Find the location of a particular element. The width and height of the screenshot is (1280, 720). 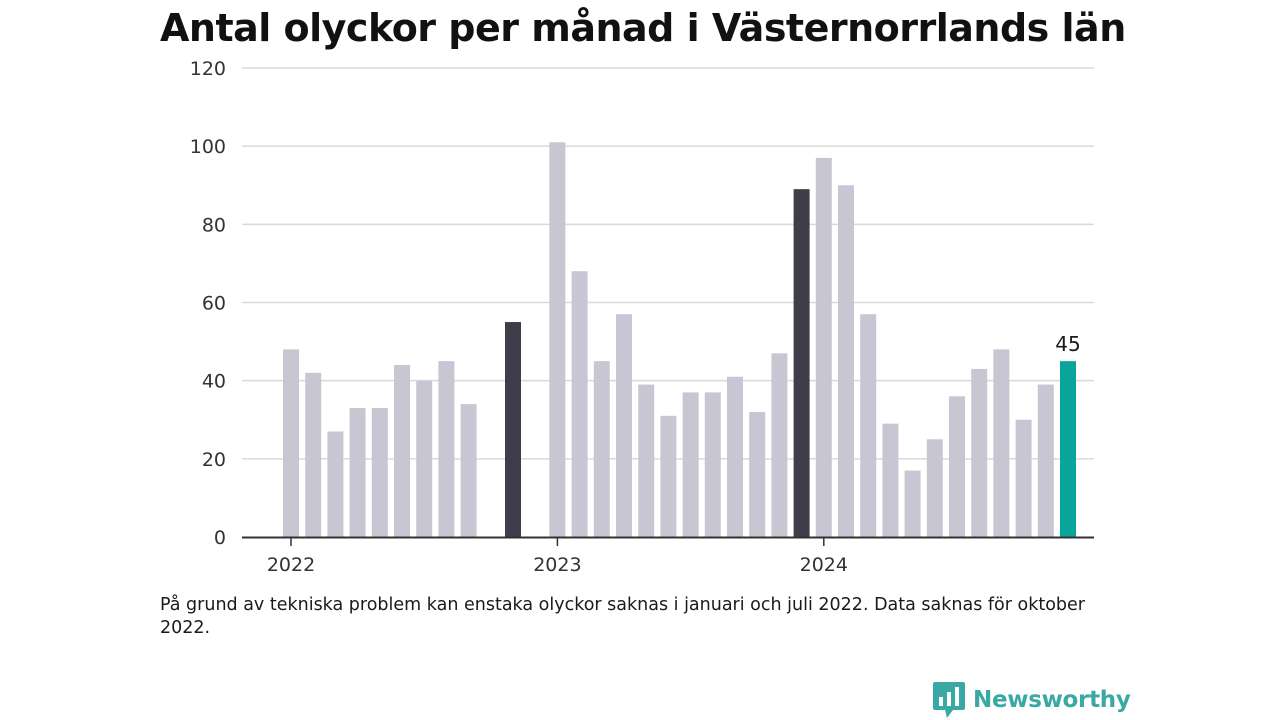

newsworthy-logo-icon is located at coordinates (949, 700).